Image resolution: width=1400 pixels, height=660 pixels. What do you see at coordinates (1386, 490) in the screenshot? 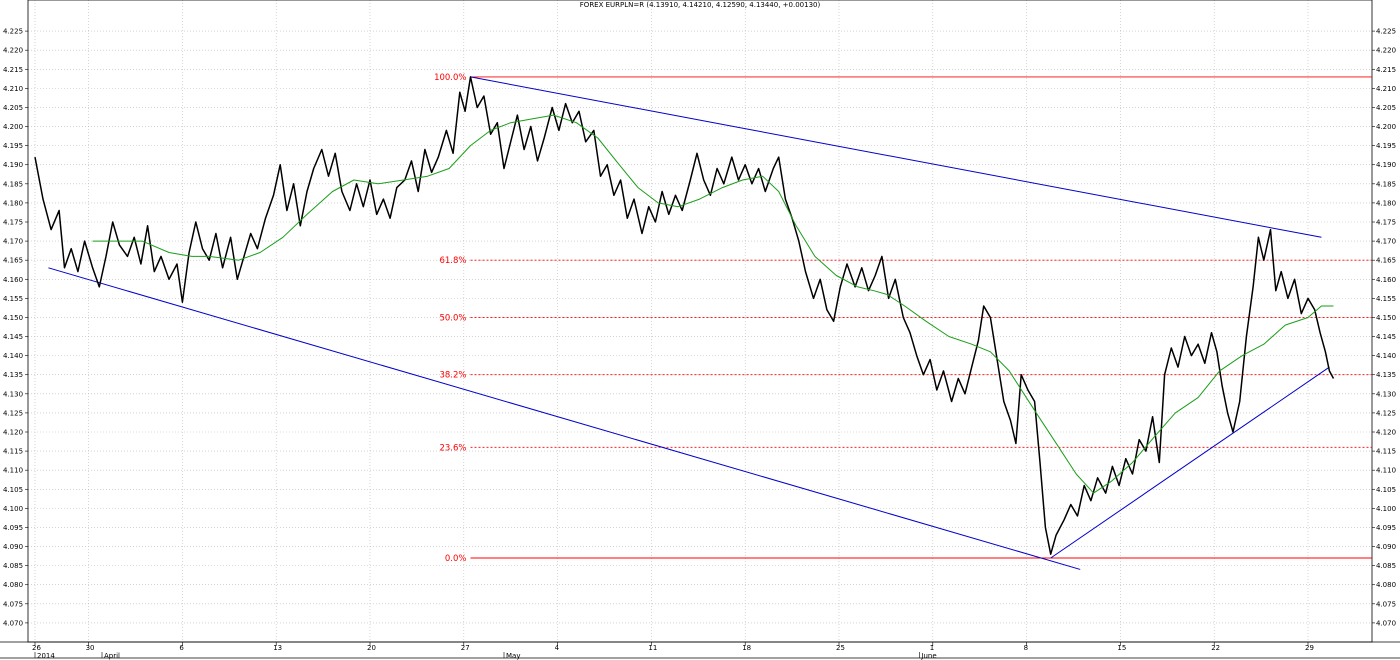
I see `y-tick-label-right: 4.105` at bounding box center [1386, 490].